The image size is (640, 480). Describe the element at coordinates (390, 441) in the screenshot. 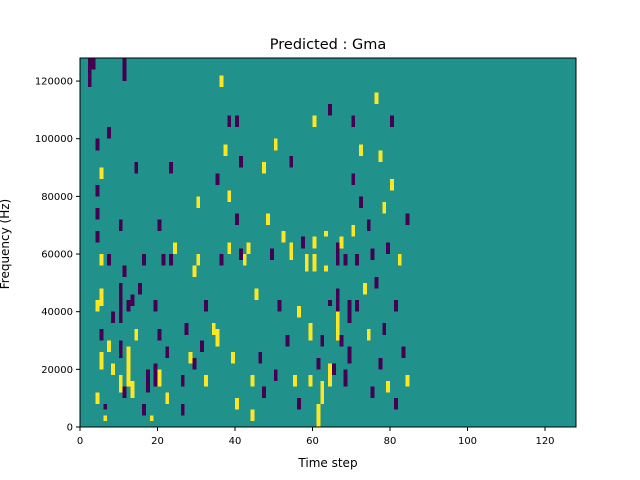

I see `x-tick-label: 80` at that location.